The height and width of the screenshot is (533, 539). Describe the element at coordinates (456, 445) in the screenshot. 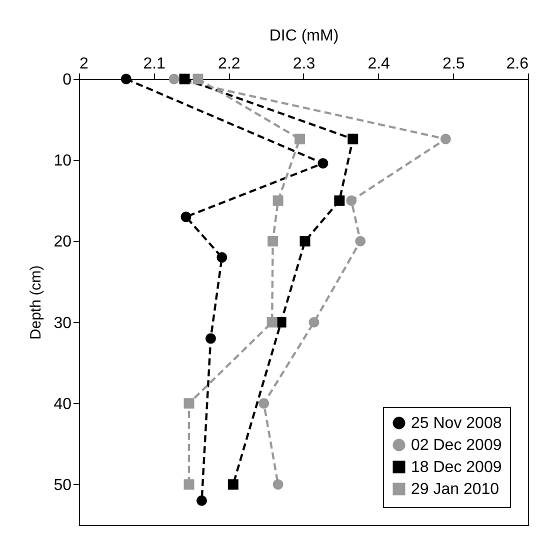

I see `legend-label: 02 Dec 2009` at that location.